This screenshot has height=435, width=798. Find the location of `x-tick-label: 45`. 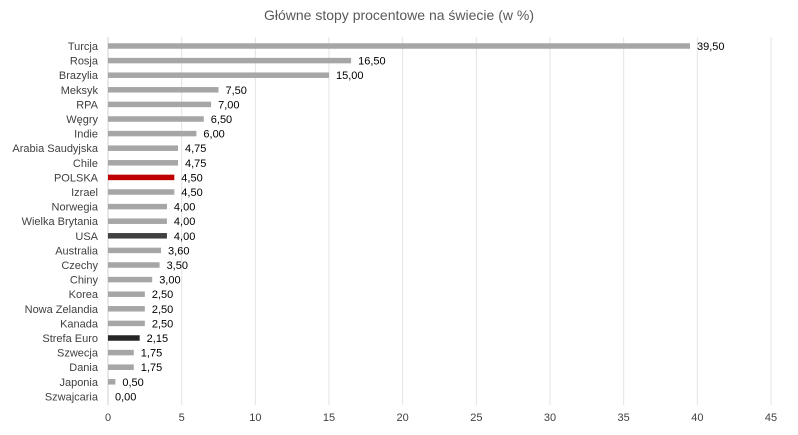

x-tick-label: 45 is located at coordinates (771, 418).